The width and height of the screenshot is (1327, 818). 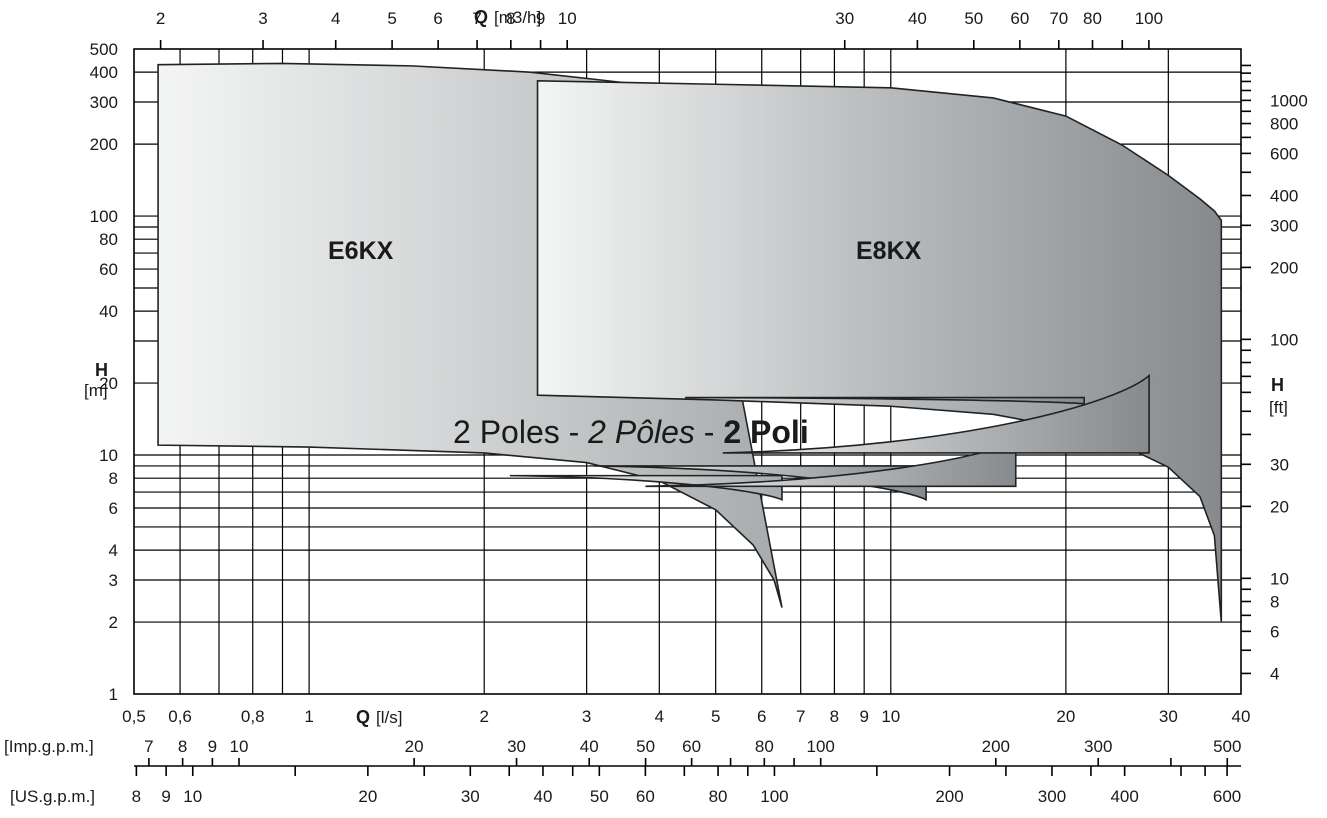 What do you see at coordinates (335, 18) in the screenshot?
I see `top-axis-tick-label: 4` at bounding box center [335, 18].